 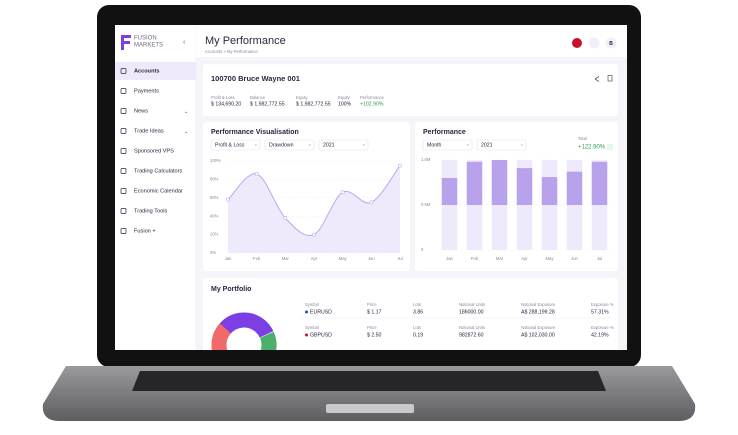 What do you see at coordinates (213, 252) in the screenshot?
I see `y-tick-label: 0%` at bounding box center [213, 252].